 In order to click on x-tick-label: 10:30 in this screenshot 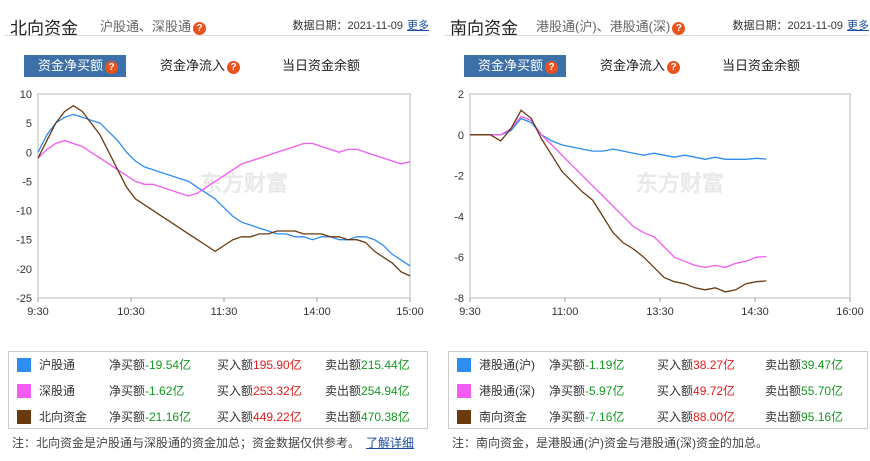, I will do `click(131, 312)`.